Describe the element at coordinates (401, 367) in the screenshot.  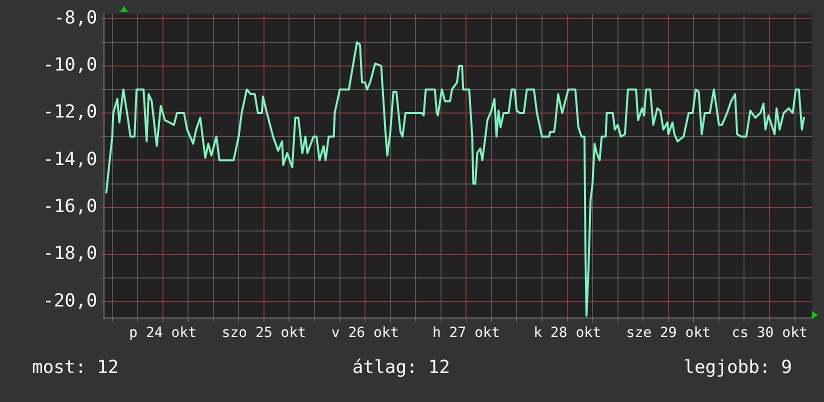
I see `text: átlag: 12` at that location.